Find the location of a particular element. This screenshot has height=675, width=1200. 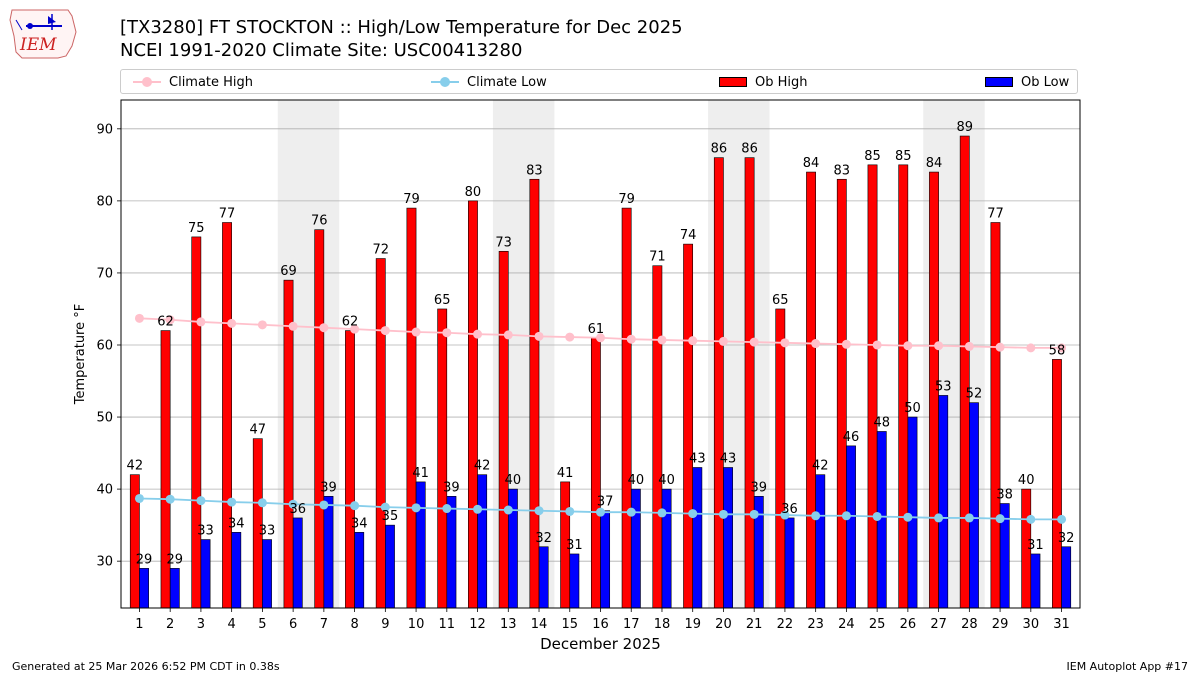

y-tick-label: 50 is located at coordinates (104, 418).